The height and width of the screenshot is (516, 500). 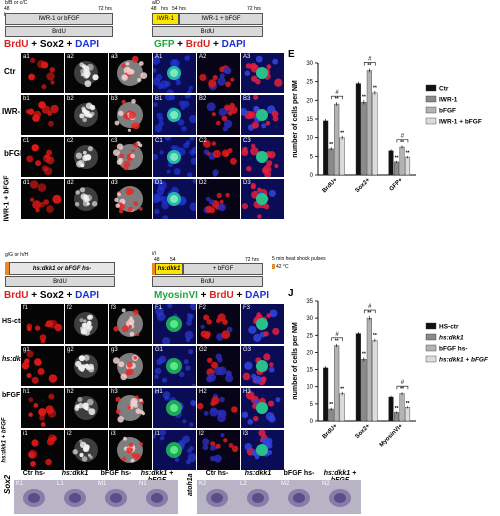 What do you see at coordinates (174, 366) in the screenshot?
I see `micrograph-g1: G1` at bounding box center [174, 366].